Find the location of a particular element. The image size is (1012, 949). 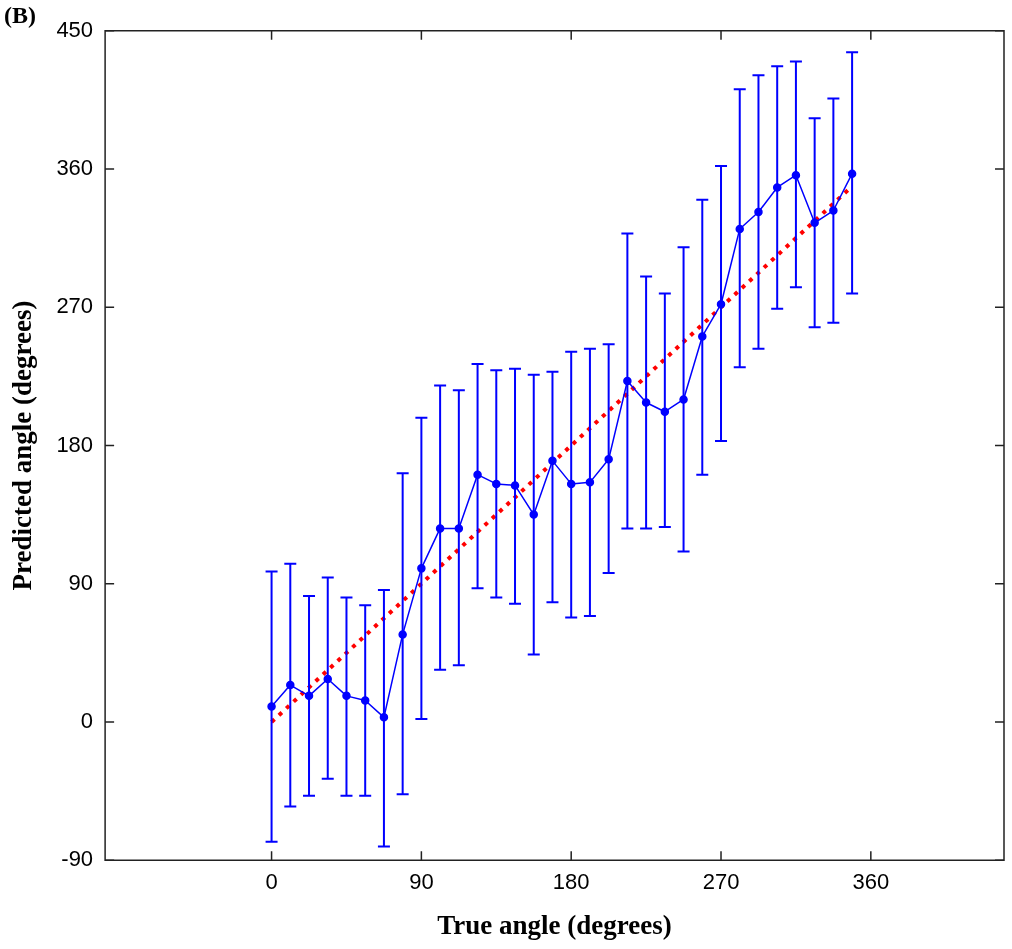

x-tick-label: 270 is located at coordinates (721, 882).